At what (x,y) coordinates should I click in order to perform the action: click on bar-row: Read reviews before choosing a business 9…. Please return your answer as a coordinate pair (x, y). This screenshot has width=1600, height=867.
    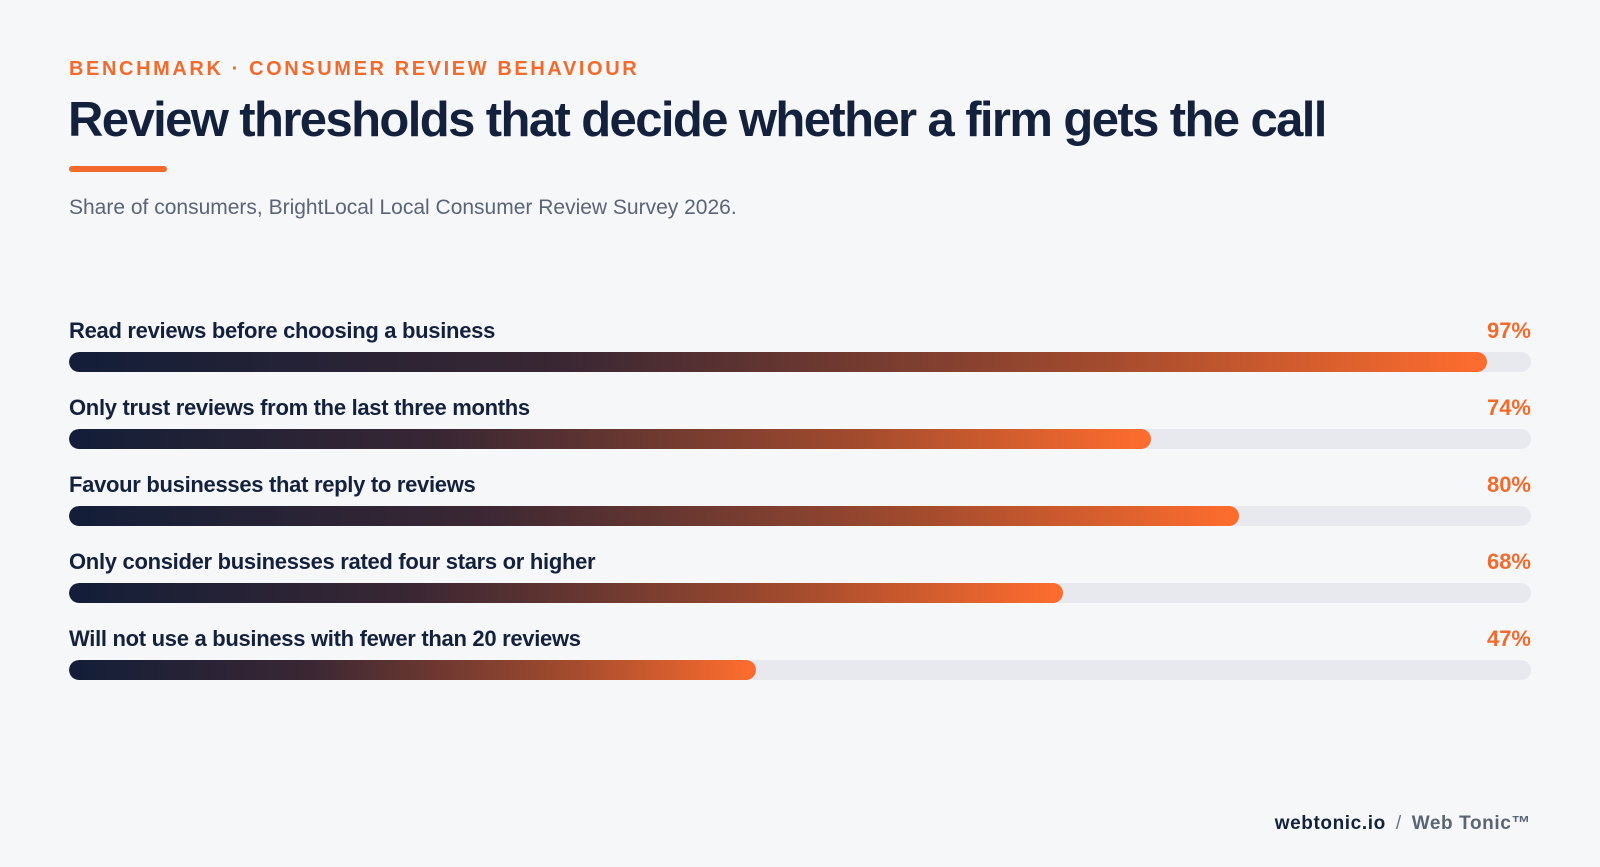
    Looking at the image, I should click on (800, 356).